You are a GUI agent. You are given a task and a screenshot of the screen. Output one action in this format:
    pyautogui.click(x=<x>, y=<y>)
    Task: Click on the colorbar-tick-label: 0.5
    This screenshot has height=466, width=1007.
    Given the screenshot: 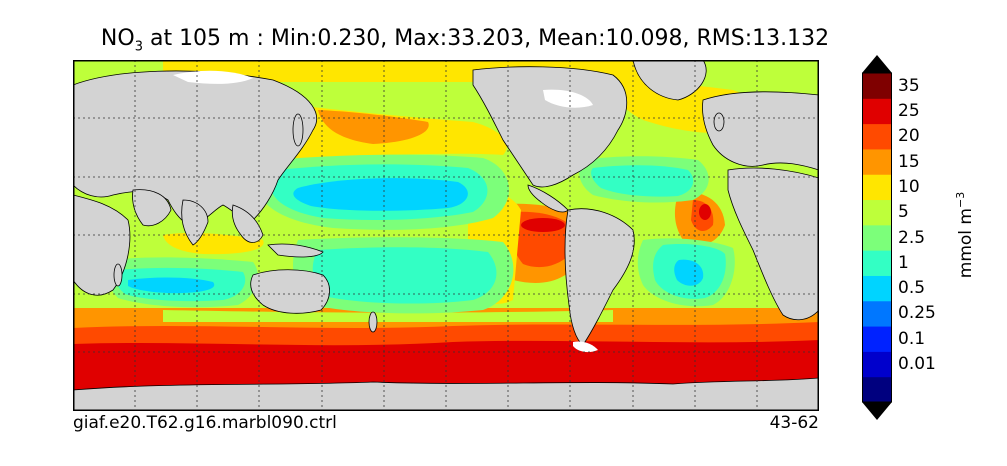 What is the action you would take?
    pyautogui.click(x=912, y=288)
    